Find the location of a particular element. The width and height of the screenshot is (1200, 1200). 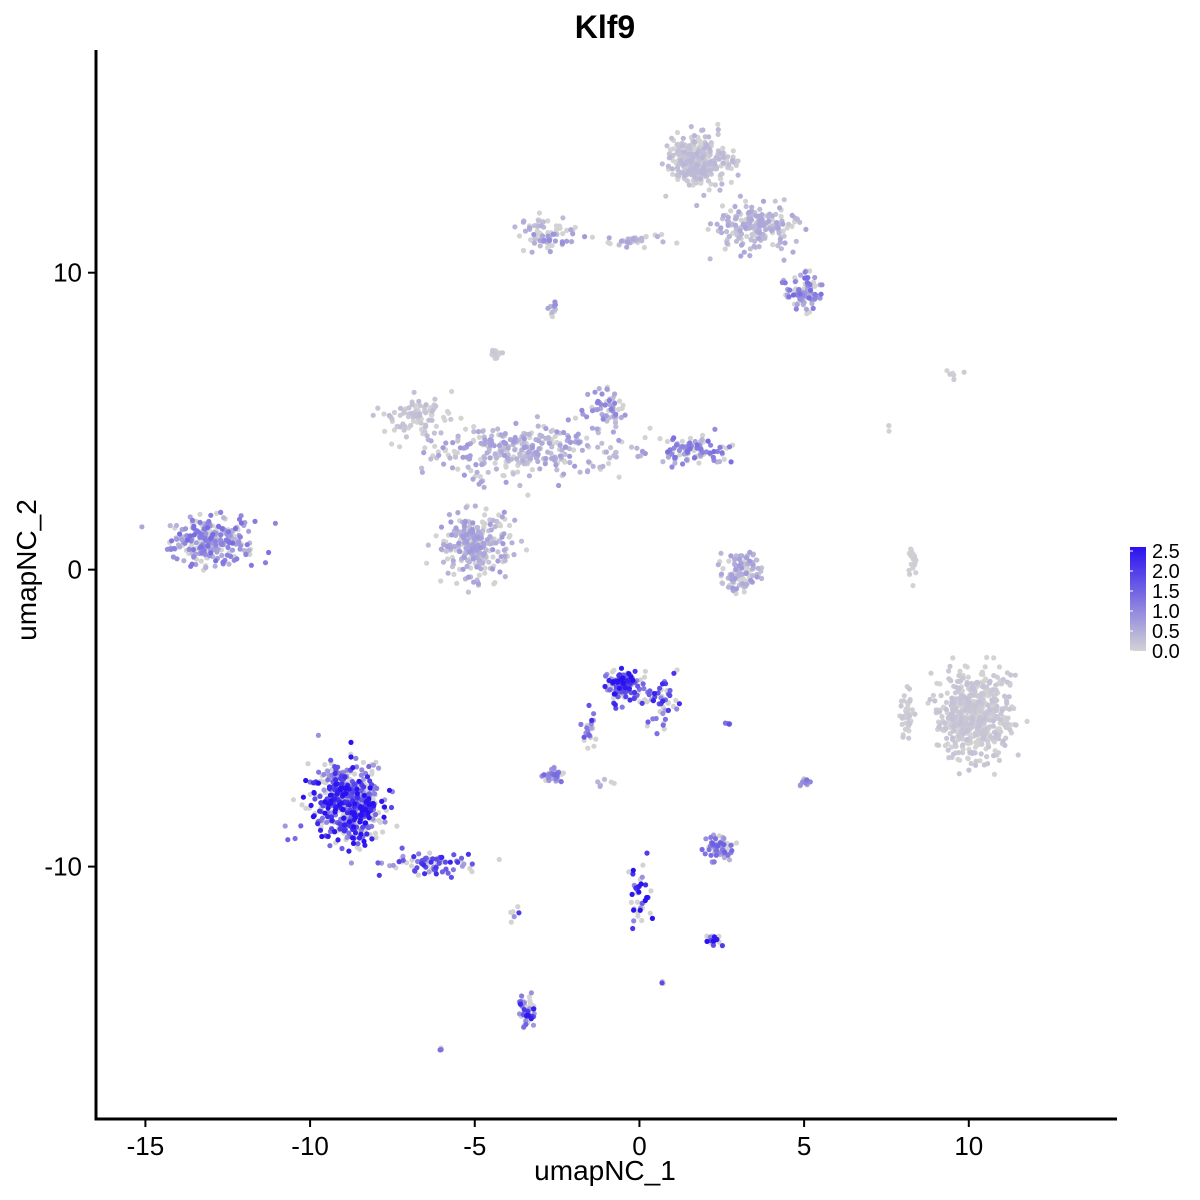

color-legend: 2.52.01.51.00.50.0 is located at coordinates (1155, 602).